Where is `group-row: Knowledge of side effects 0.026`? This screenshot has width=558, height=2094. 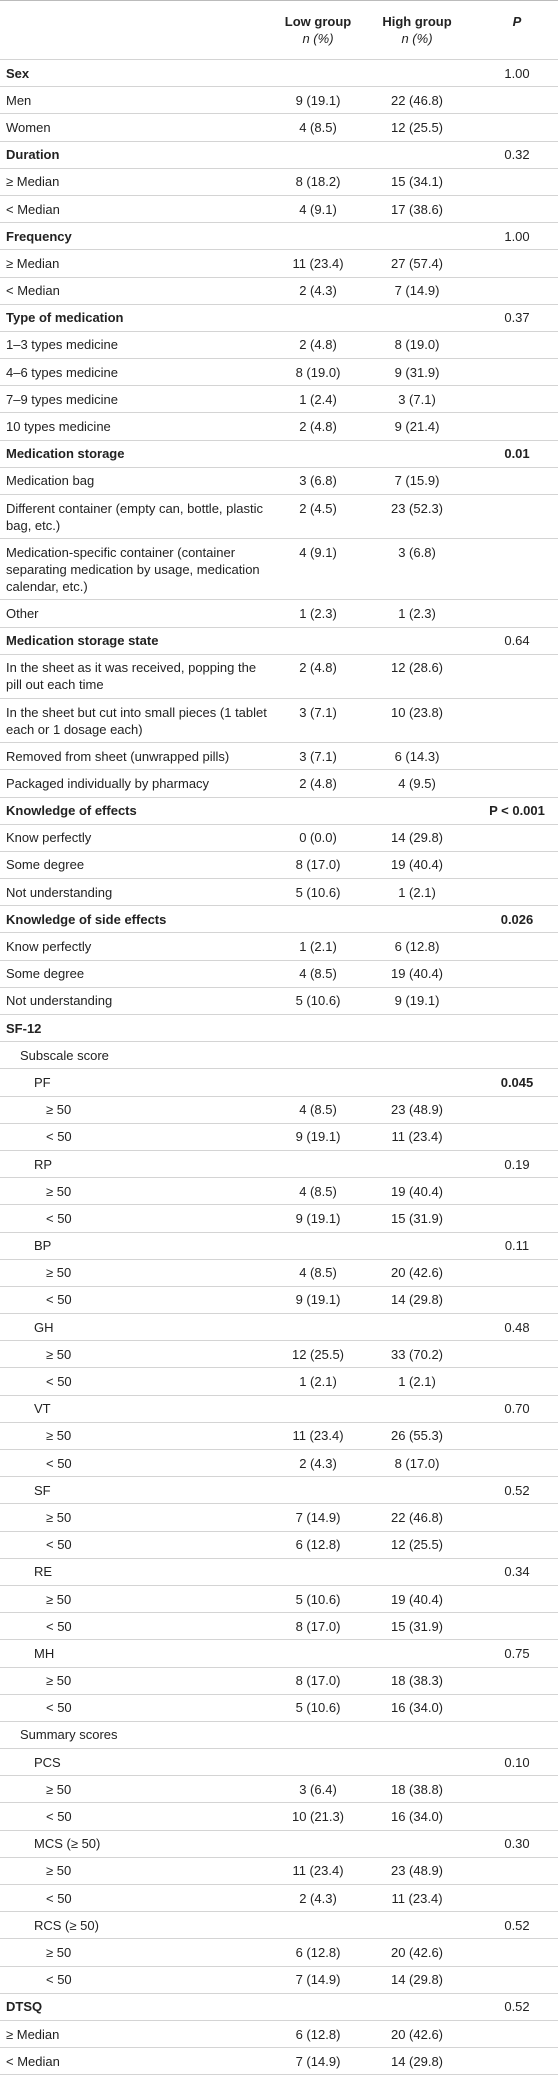 group-row: Knowledge of side effects 0.026 is located at coordinates (279, 919).